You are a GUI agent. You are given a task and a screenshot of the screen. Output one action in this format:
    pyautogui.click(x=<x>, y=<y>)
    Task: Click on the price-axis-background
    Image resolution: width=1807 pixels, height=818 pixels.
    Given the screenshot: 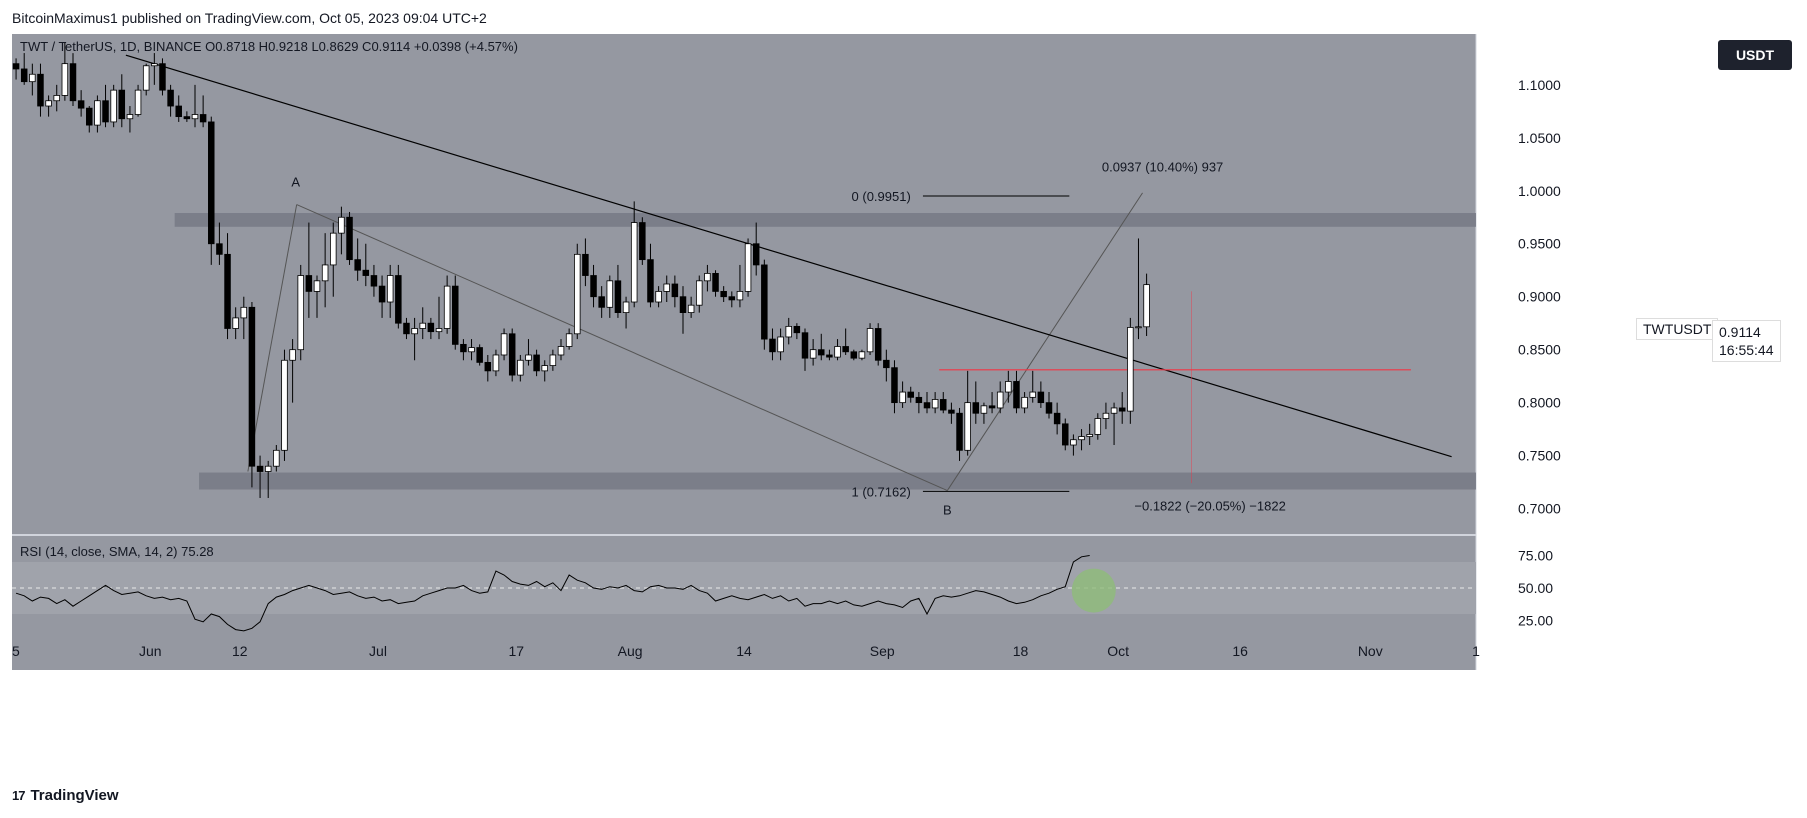 What is the action you would take?
    pyautogui.click(x=1594, y=404)
    